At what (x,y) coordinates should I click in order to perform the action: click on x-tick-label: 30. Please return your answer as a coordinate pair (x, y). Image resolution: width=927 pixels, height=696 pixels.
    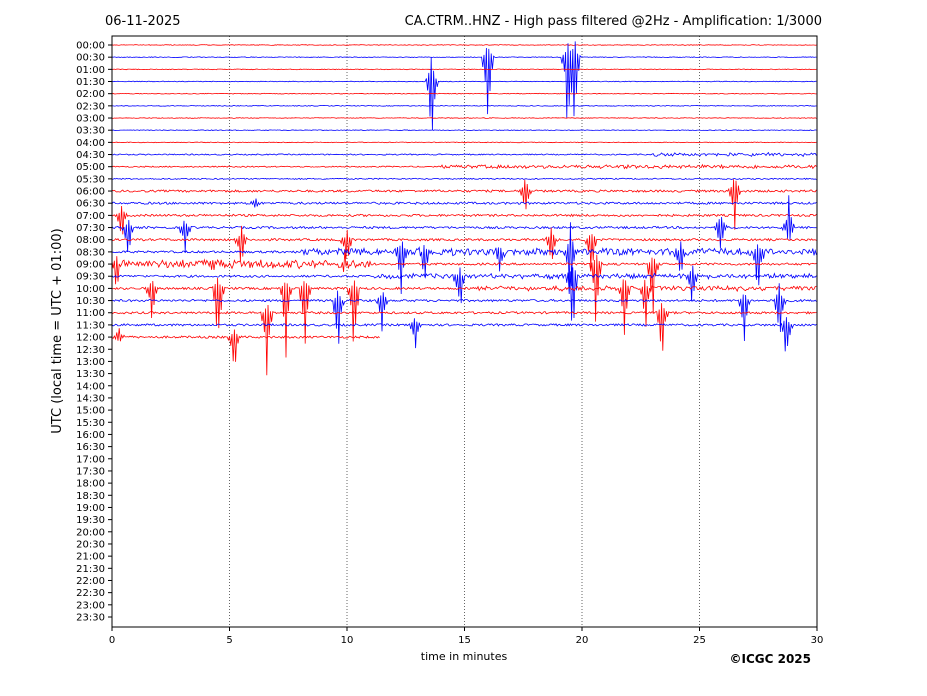
    Looking at the image, I should click on (817, 640).